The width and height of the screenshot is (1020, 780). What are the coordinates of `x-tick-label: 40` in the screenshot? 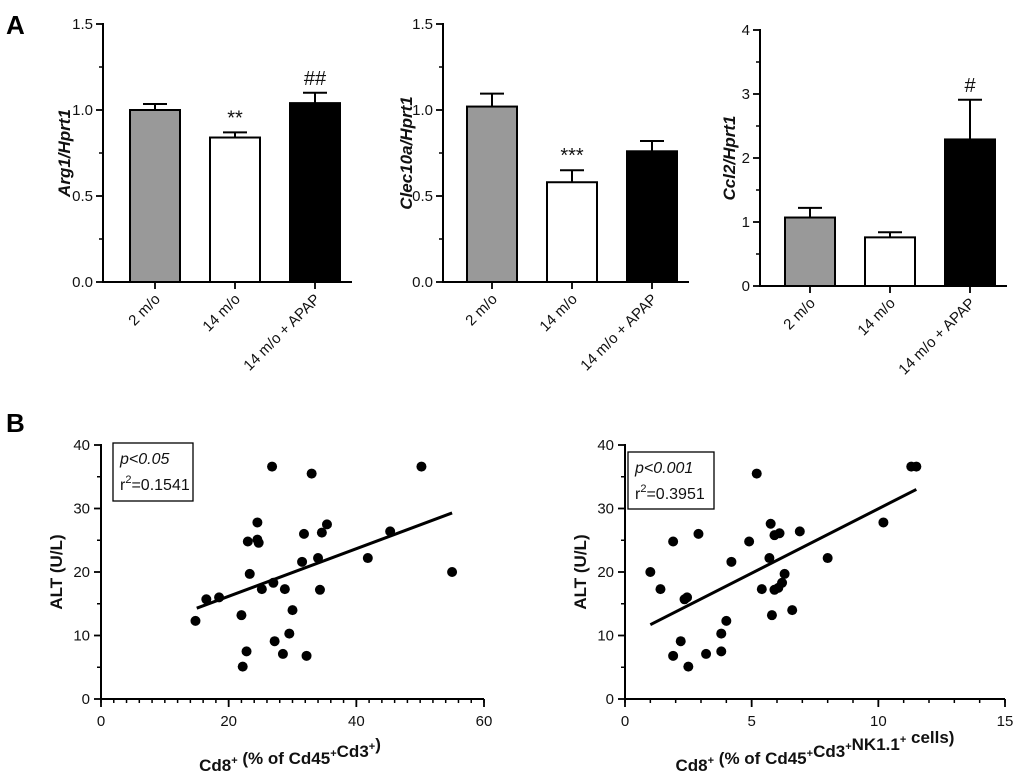 It's located at (356, 721).